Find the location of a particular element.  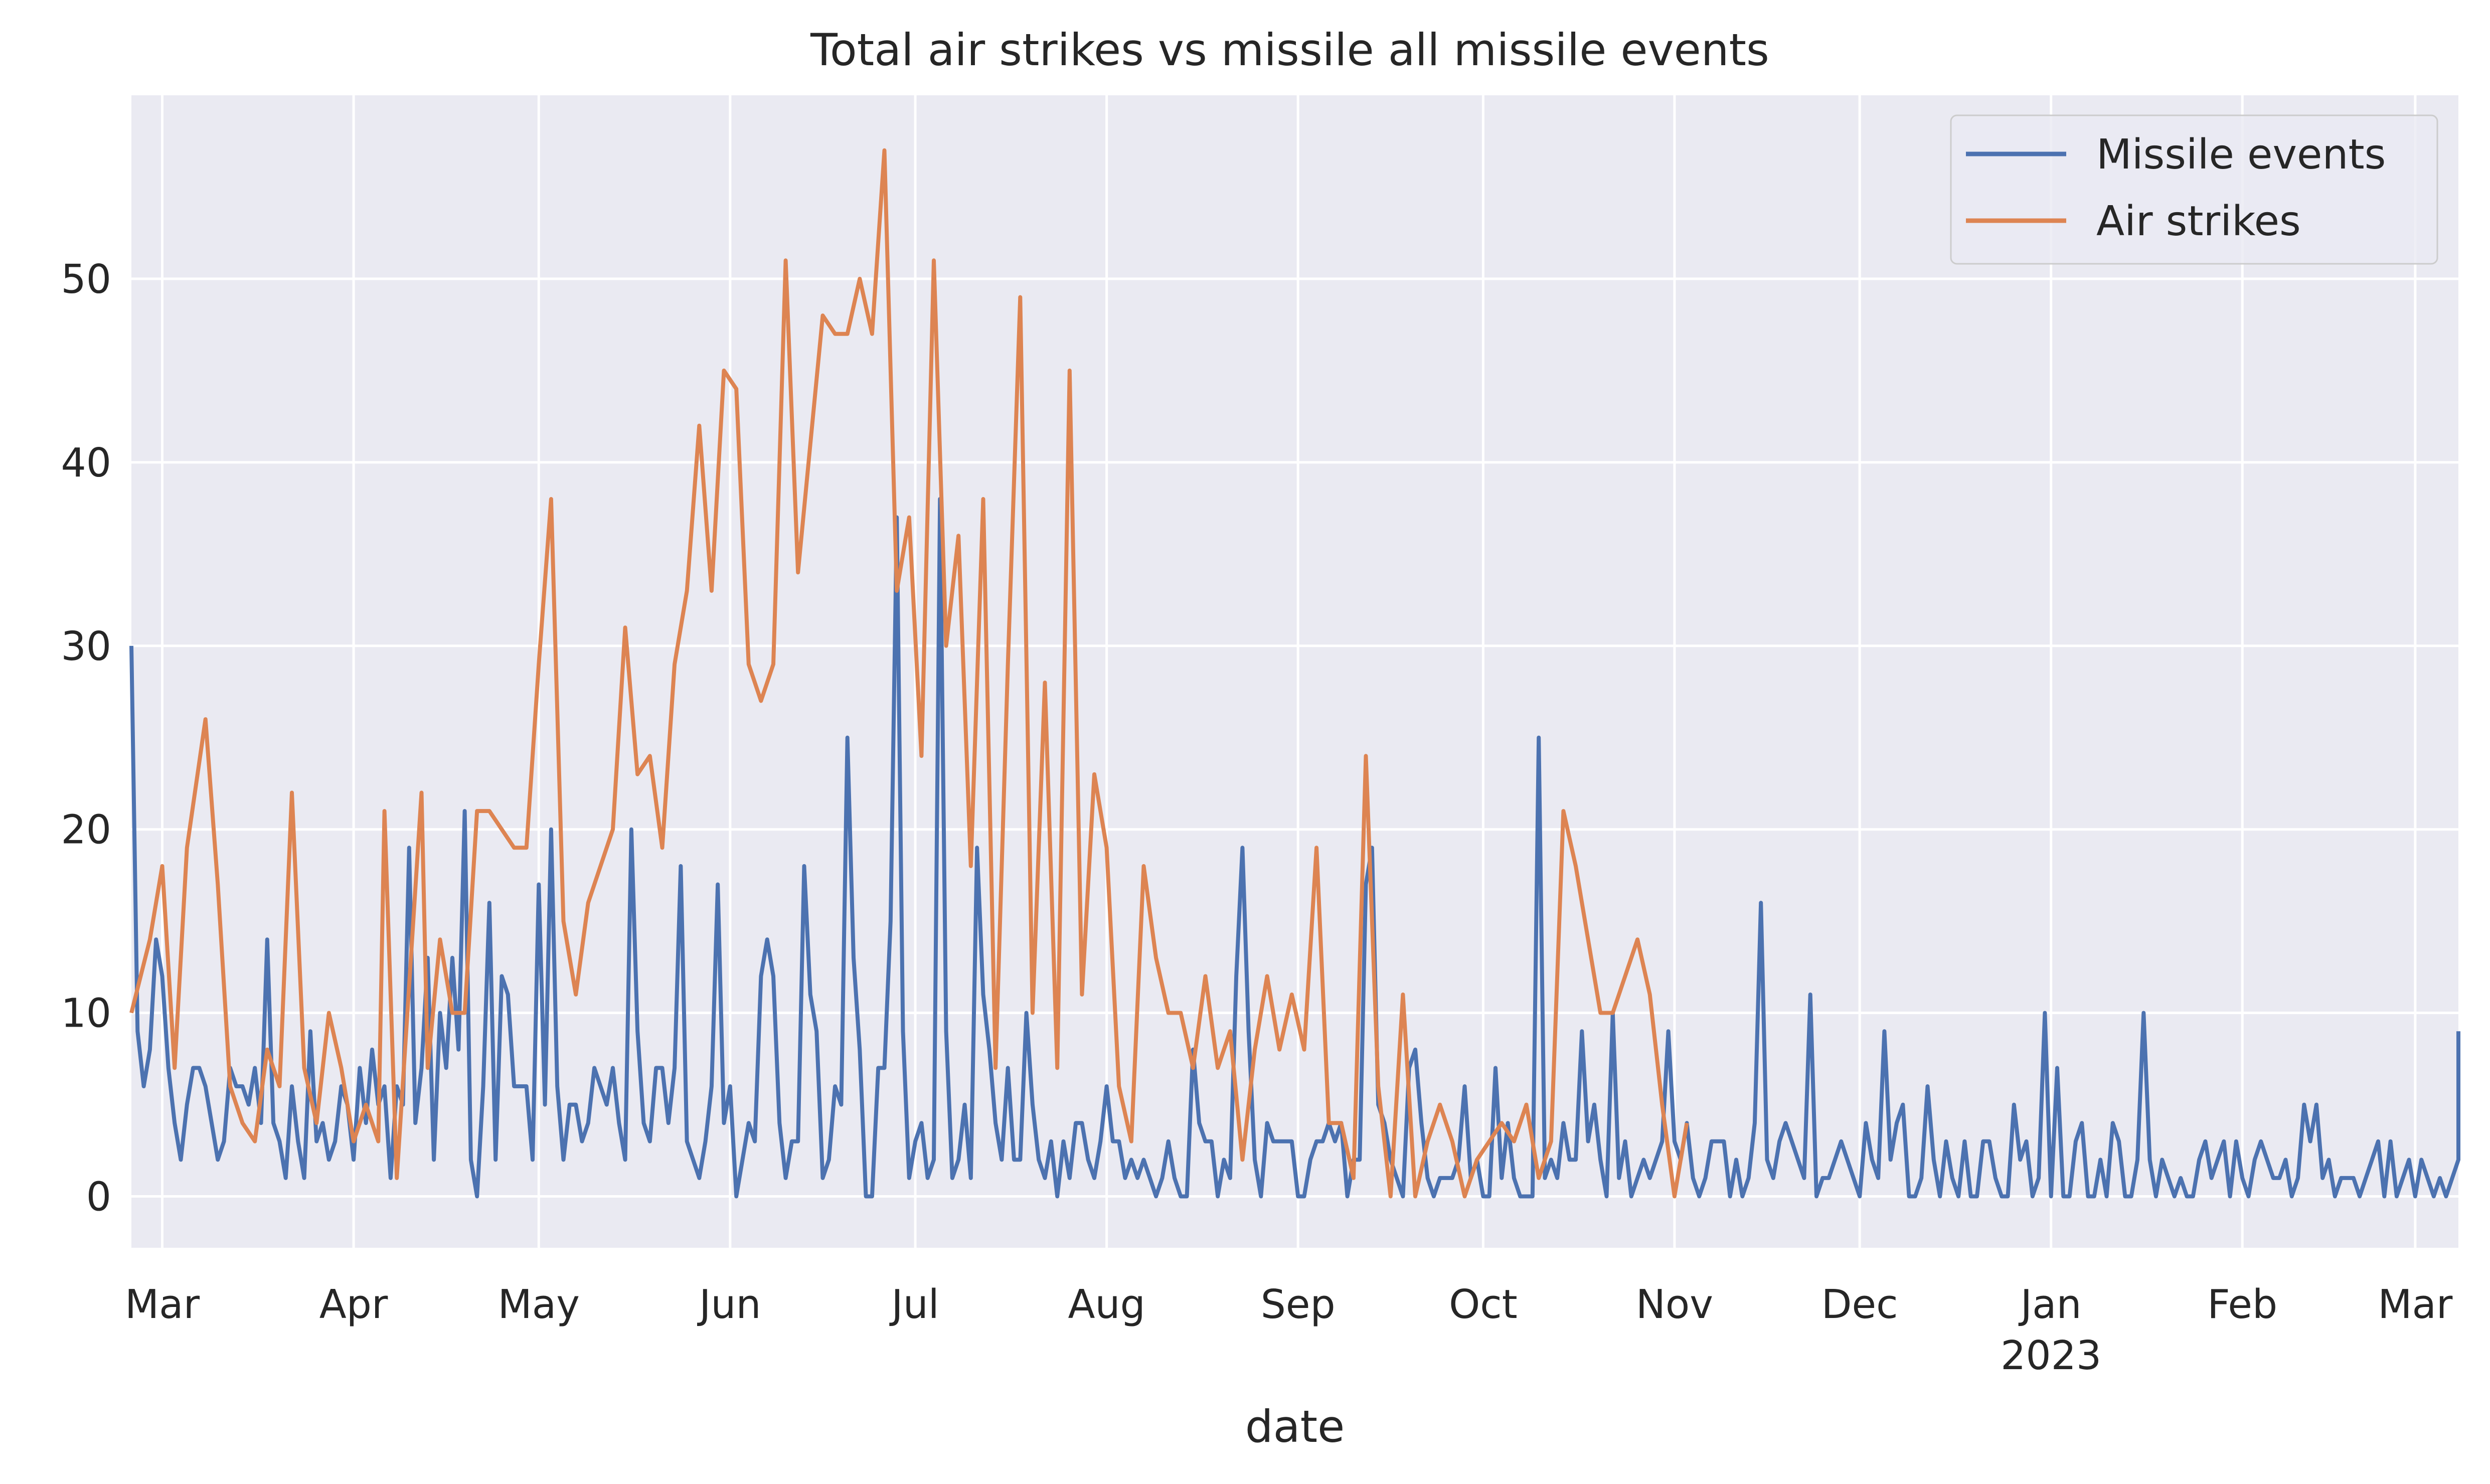

y-tick-label: 40 is located at coordinates (86, 463).